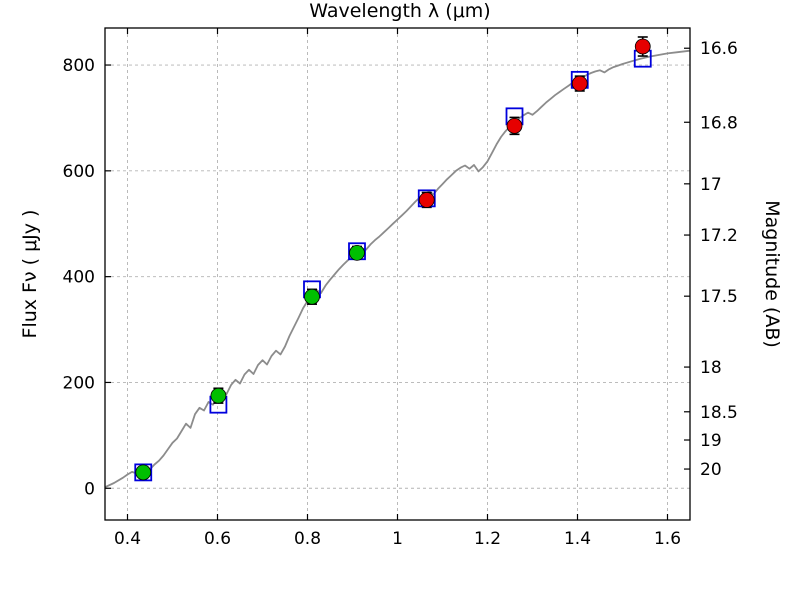 The width and height of the screenshot is (800, 600). Describe the element at coordinates (719, 297) in the screenshot. I see `y-tick-label-right: 17.5` at that location.